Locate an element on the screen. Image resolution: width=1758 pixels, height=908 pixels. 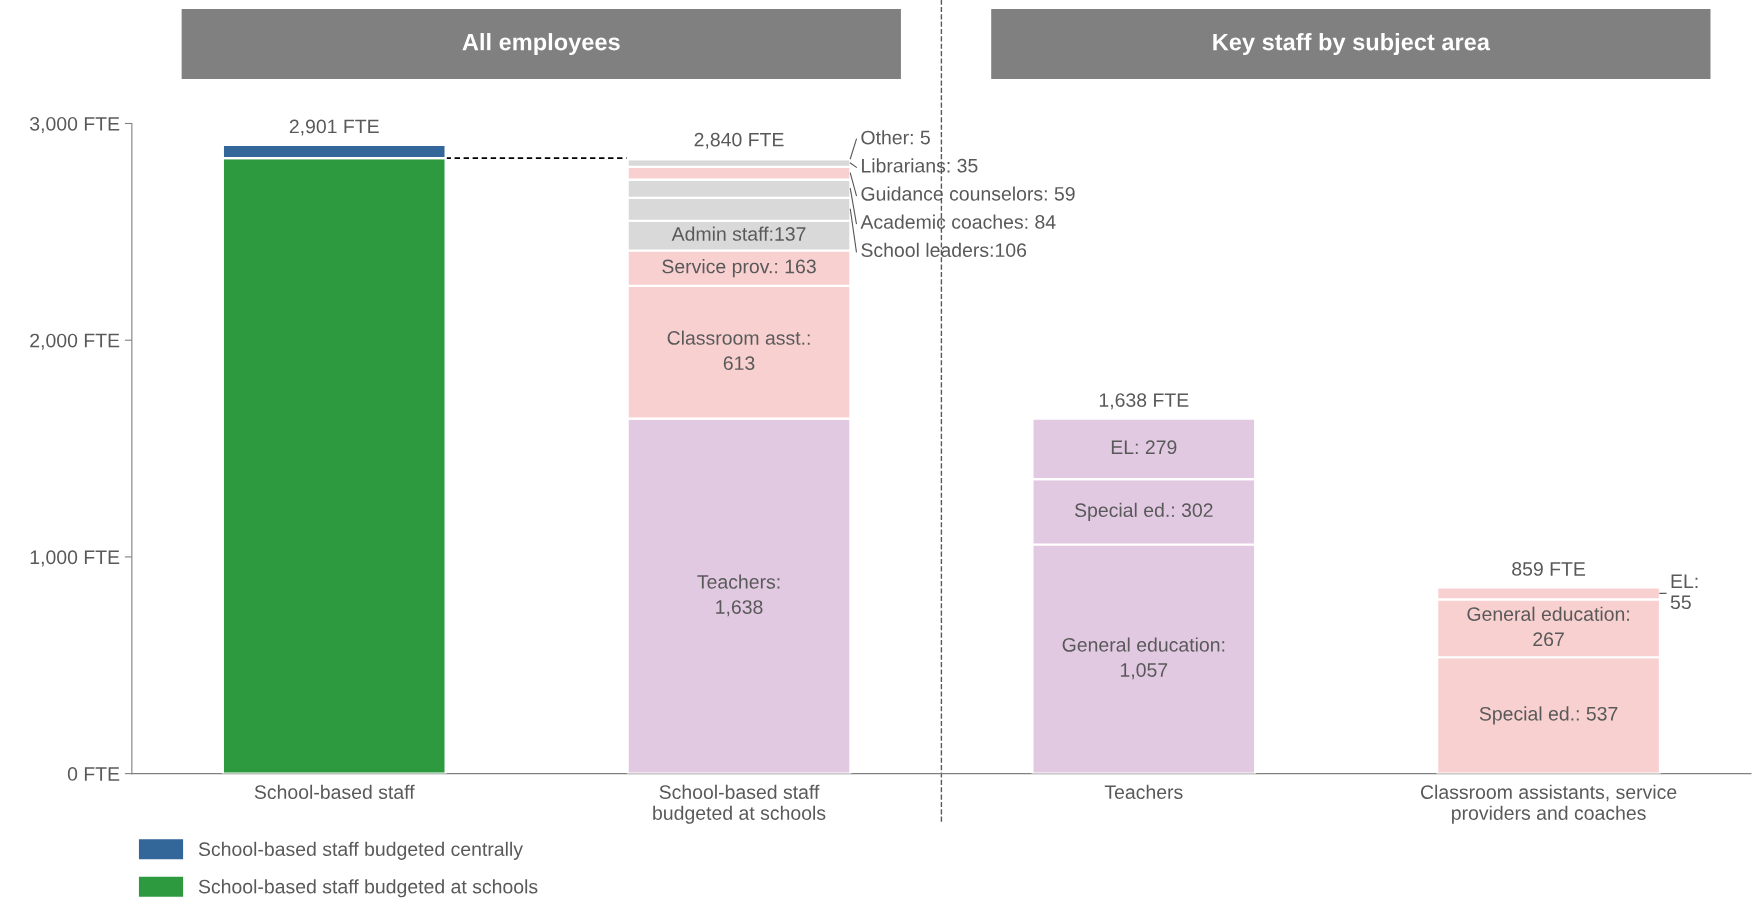
data-label: Other: 5 is located at coordinates (895, 137).